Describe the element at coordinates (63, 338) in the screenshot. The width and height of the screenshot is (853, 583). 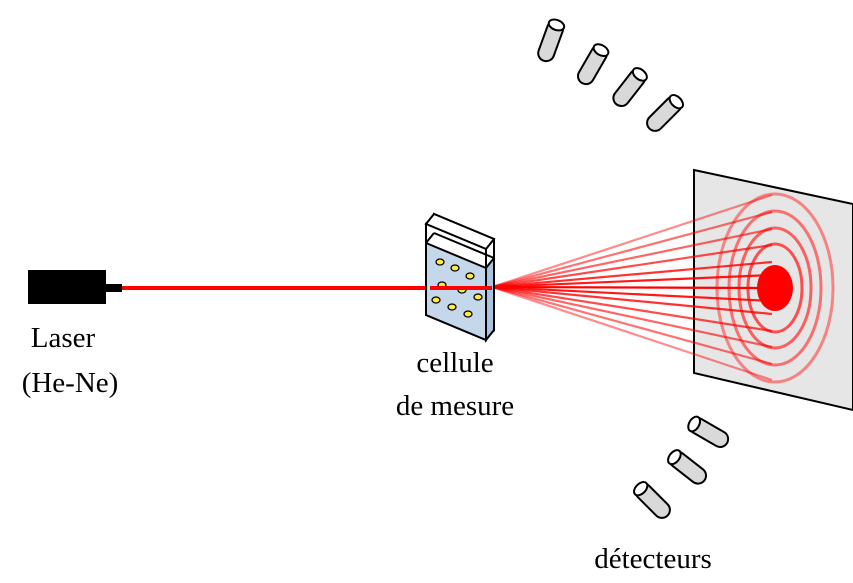
I see `laser-label-line1: Laser` at that location.